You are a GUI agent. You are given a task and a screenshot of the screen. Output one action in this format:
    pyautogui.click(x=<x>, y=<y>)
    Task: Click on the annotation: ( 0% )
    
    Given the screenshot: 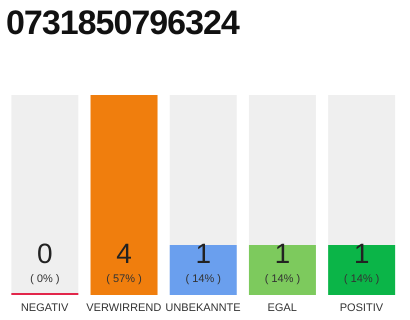 What is the action you would take?
    pyautogui.click(x=45, y=279)
    